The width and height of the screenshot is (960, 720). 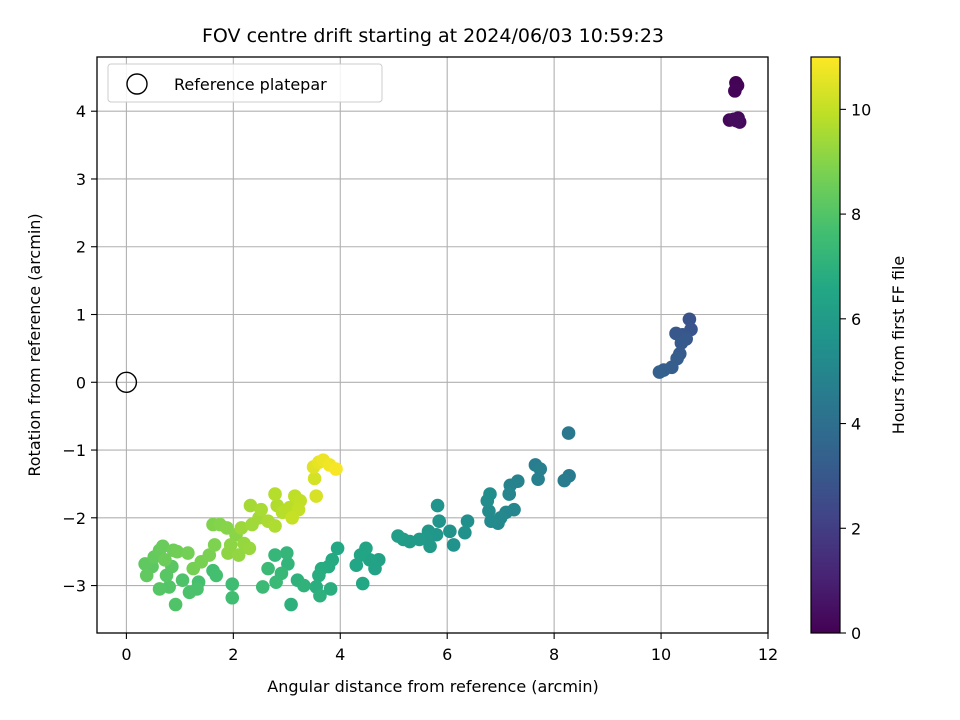 I want to click on y-tick-label: −1, so click(x=74, y=450).